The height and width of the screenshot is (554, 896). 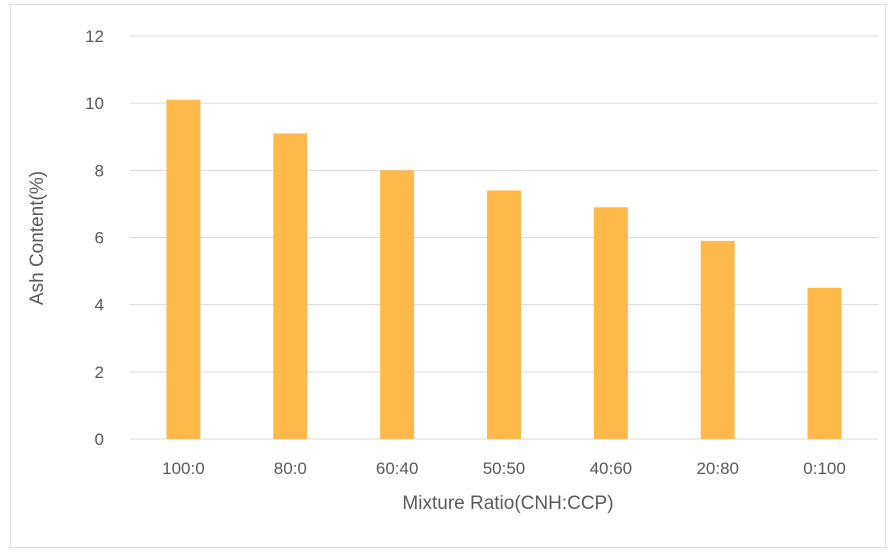 I want to click on y-axis-title: Ash Content(%), so click(x=37, y=238).